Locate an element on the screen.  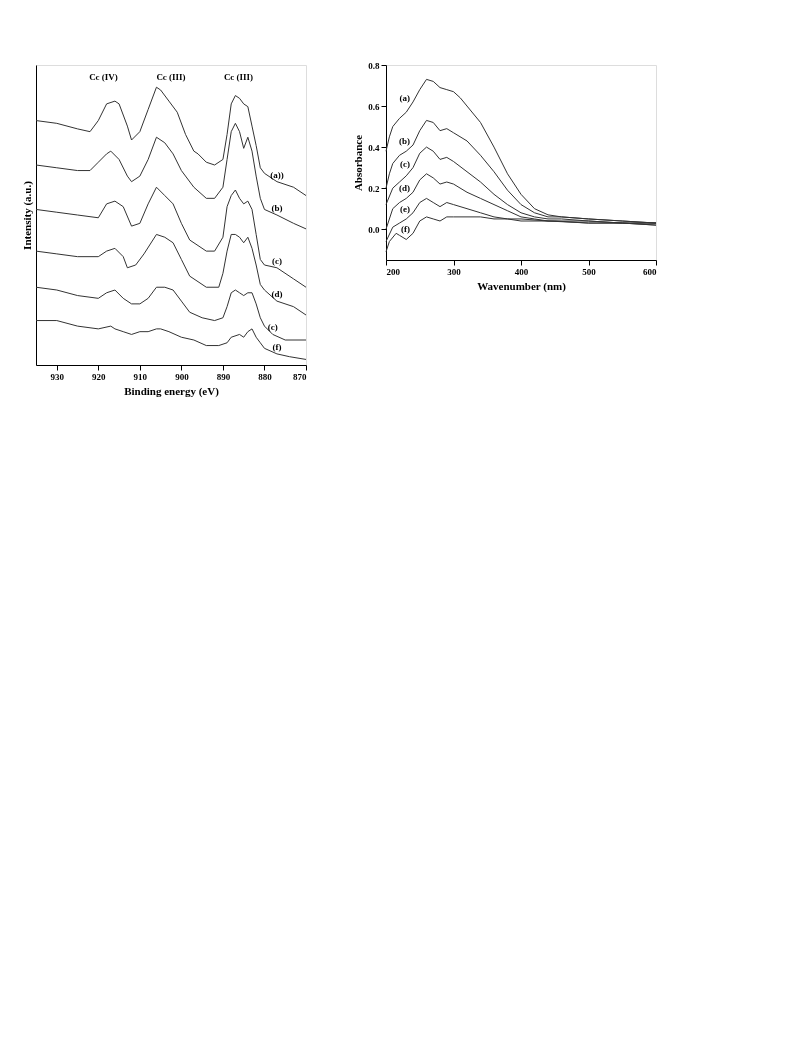
y-tick-label: 0.8 is located at coordinates (374, 65).